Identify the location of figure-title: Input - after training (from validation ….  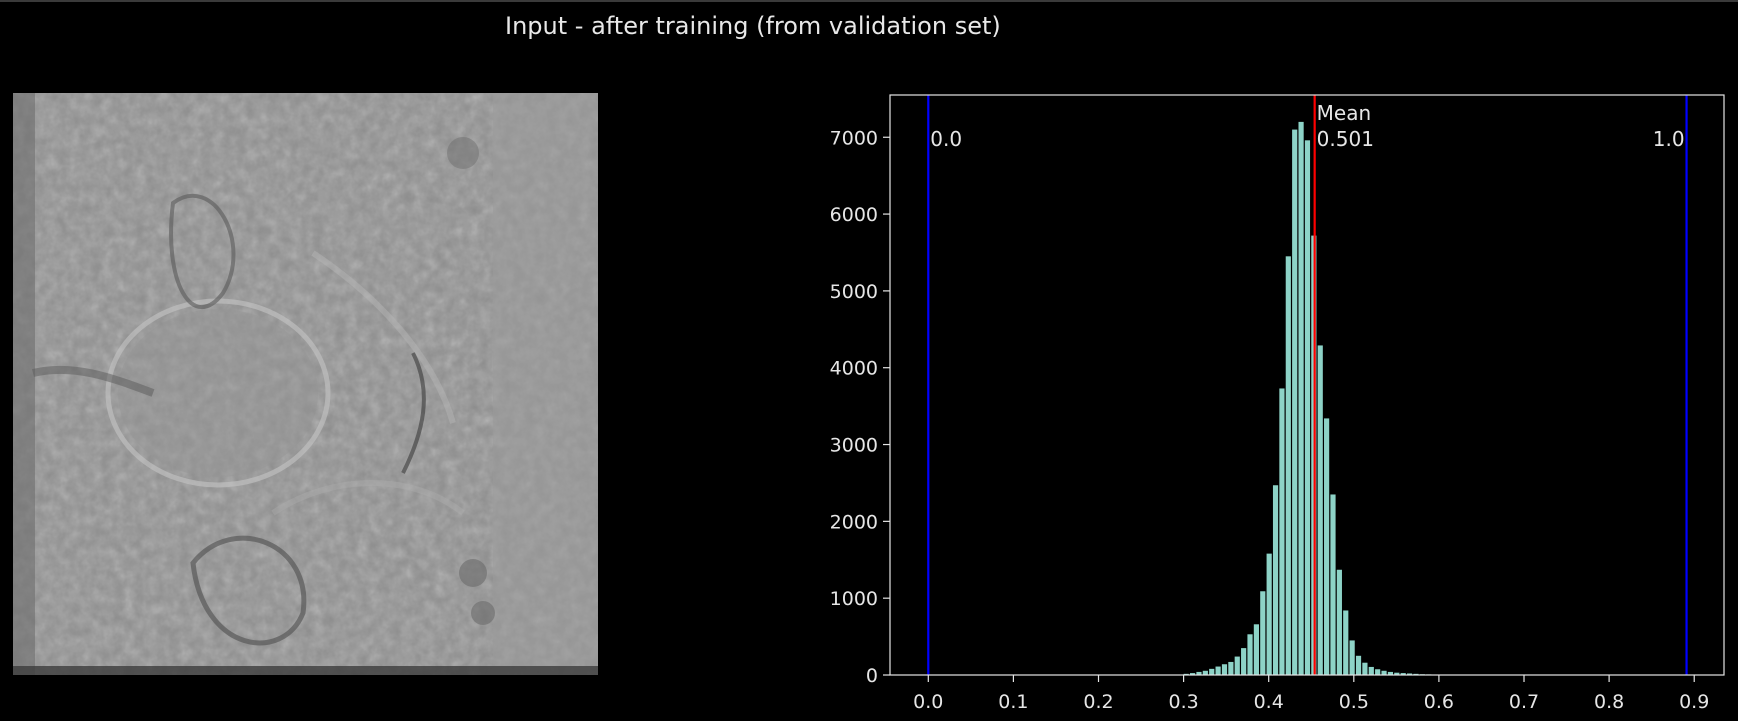
(753, 26).